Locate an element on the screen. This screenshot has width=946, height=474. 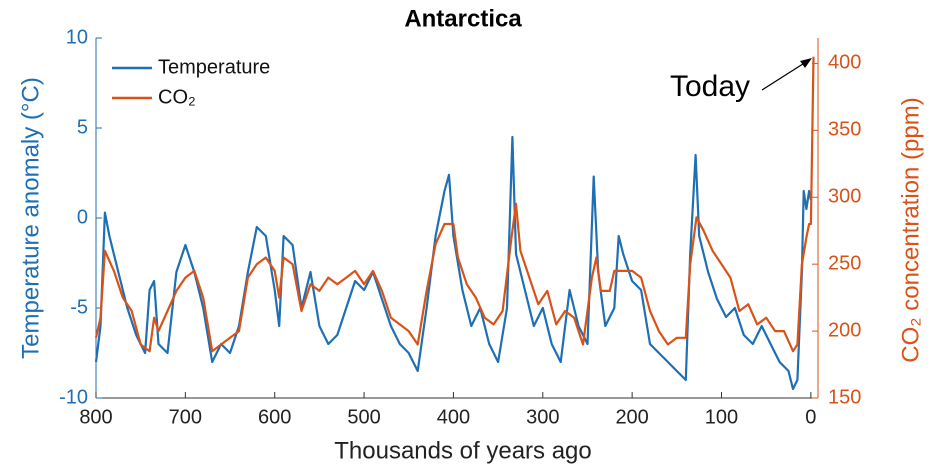
y-tick-label: 0 is located at coordinates (82, 217).